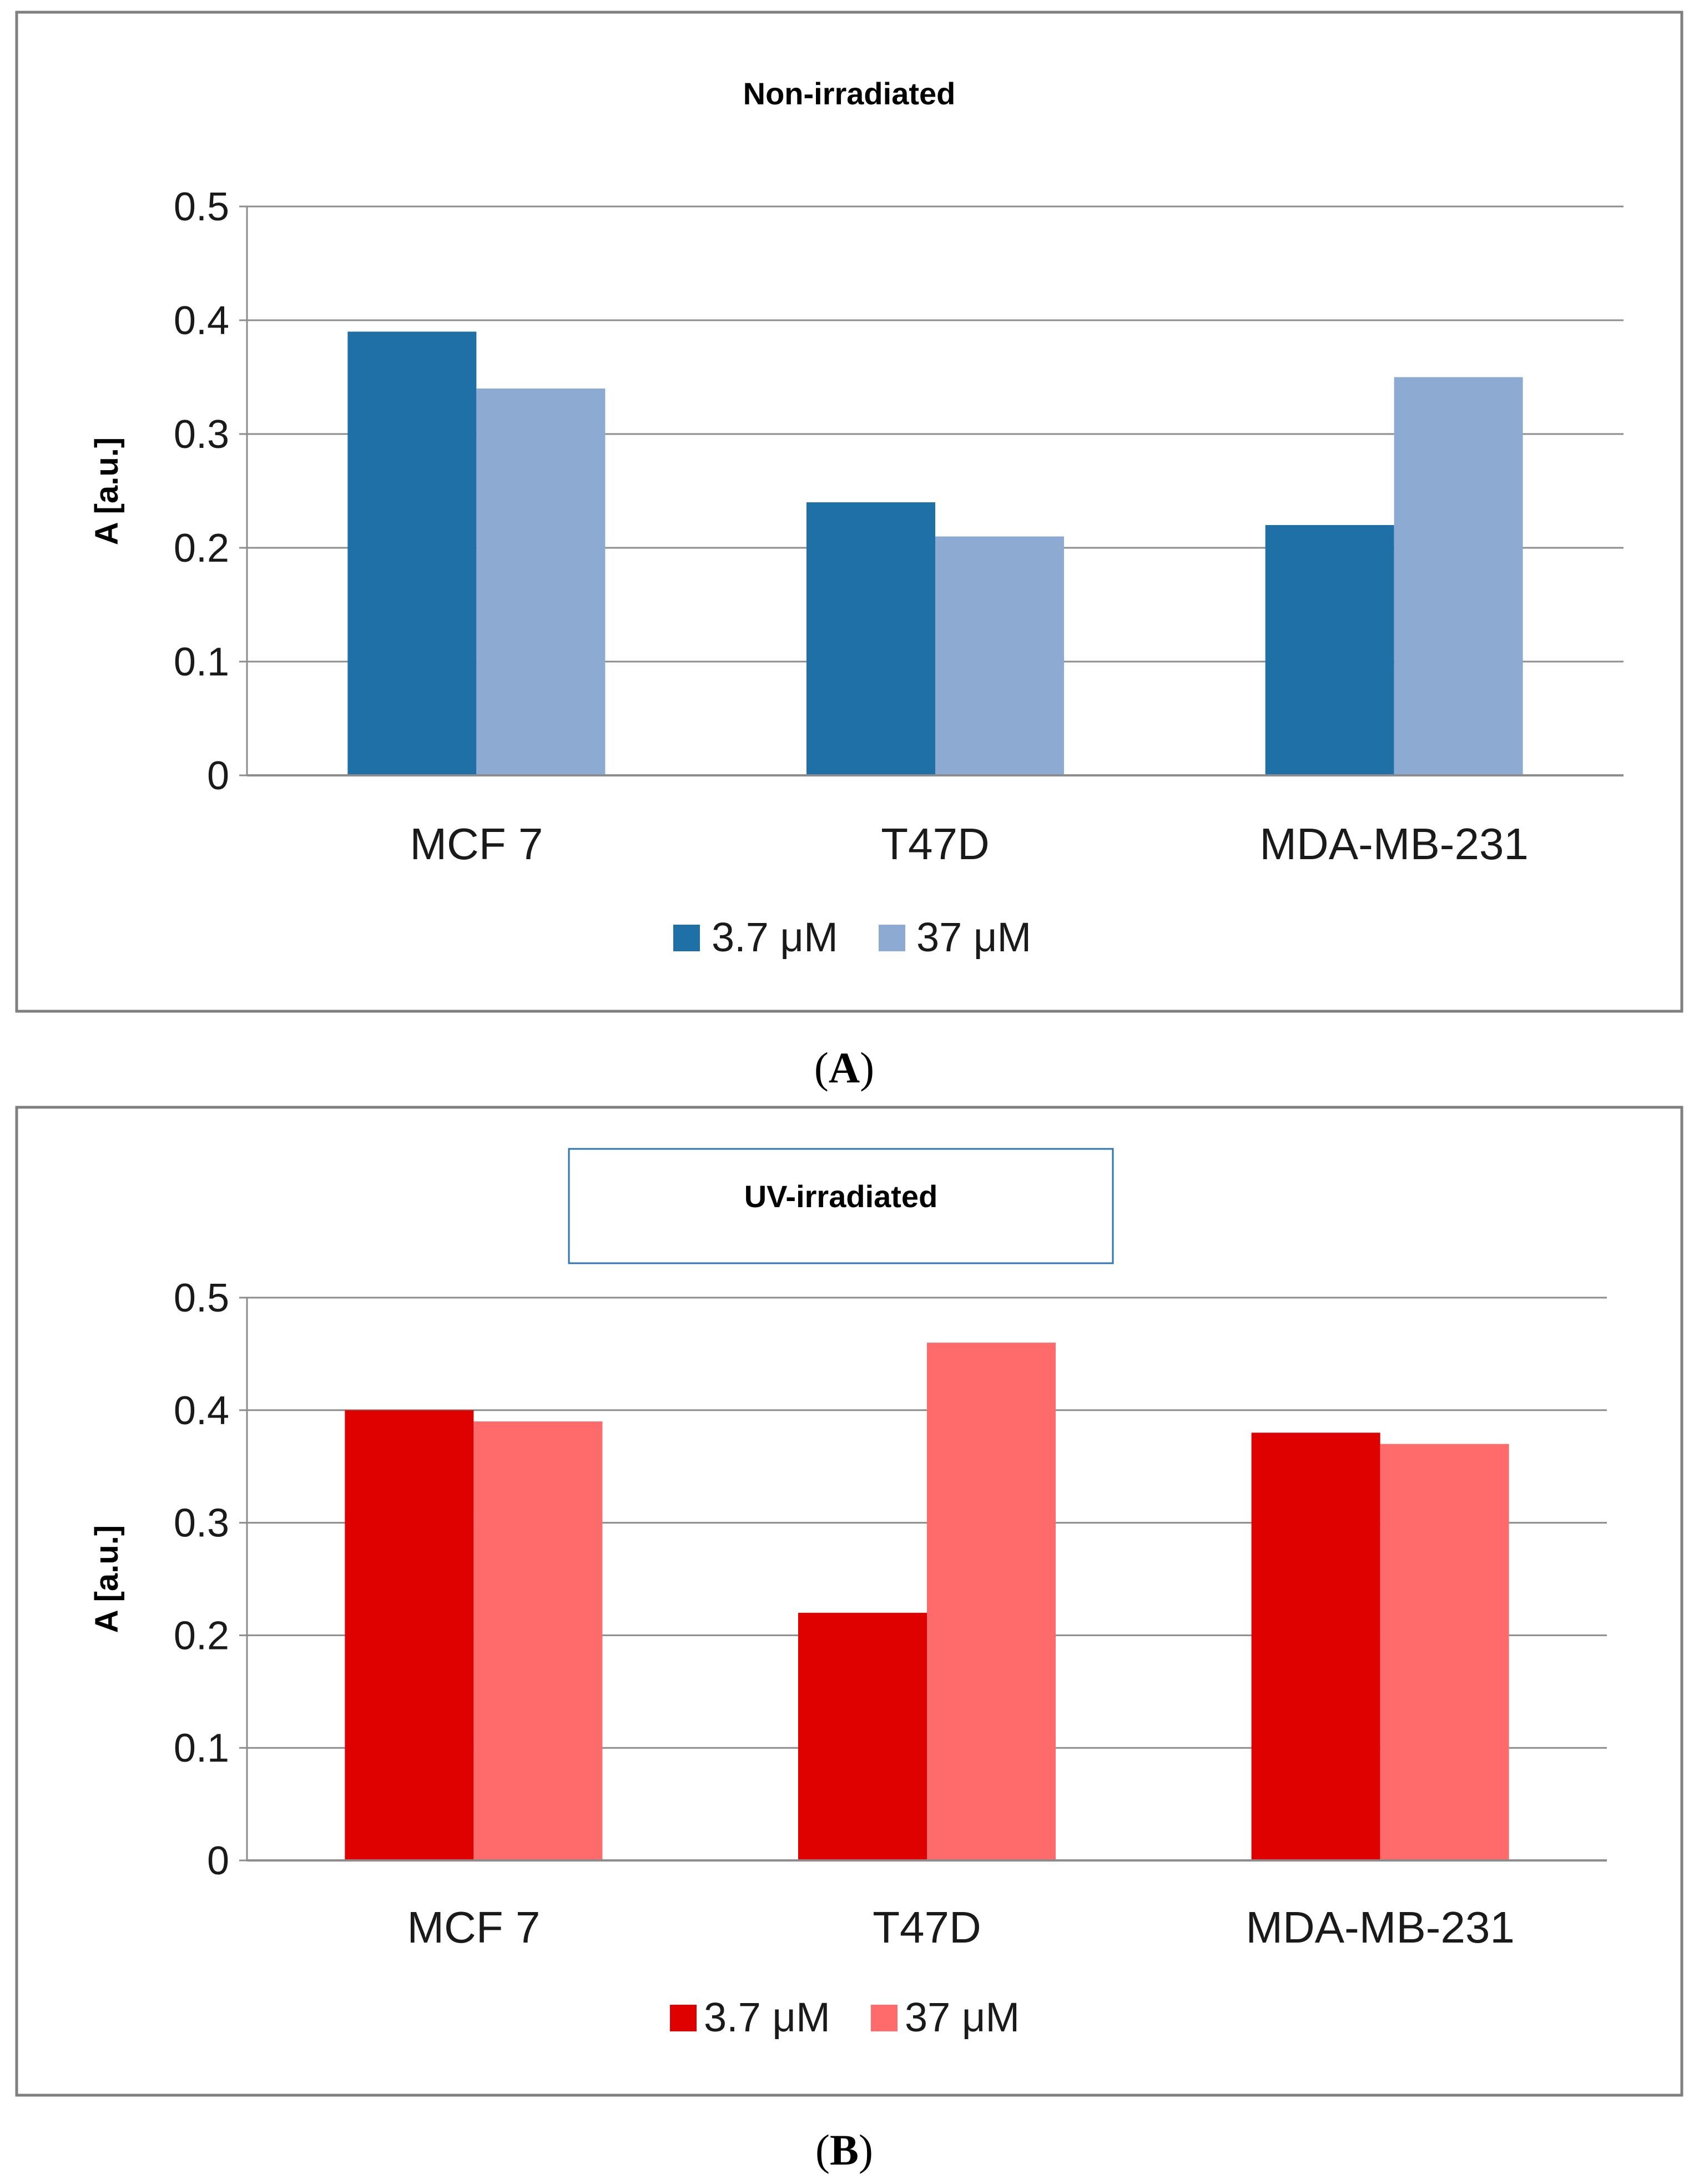 The height and width of the screenshot is (2184, 1689). I want to click on panel-caption: (A), so click(844, 1067).